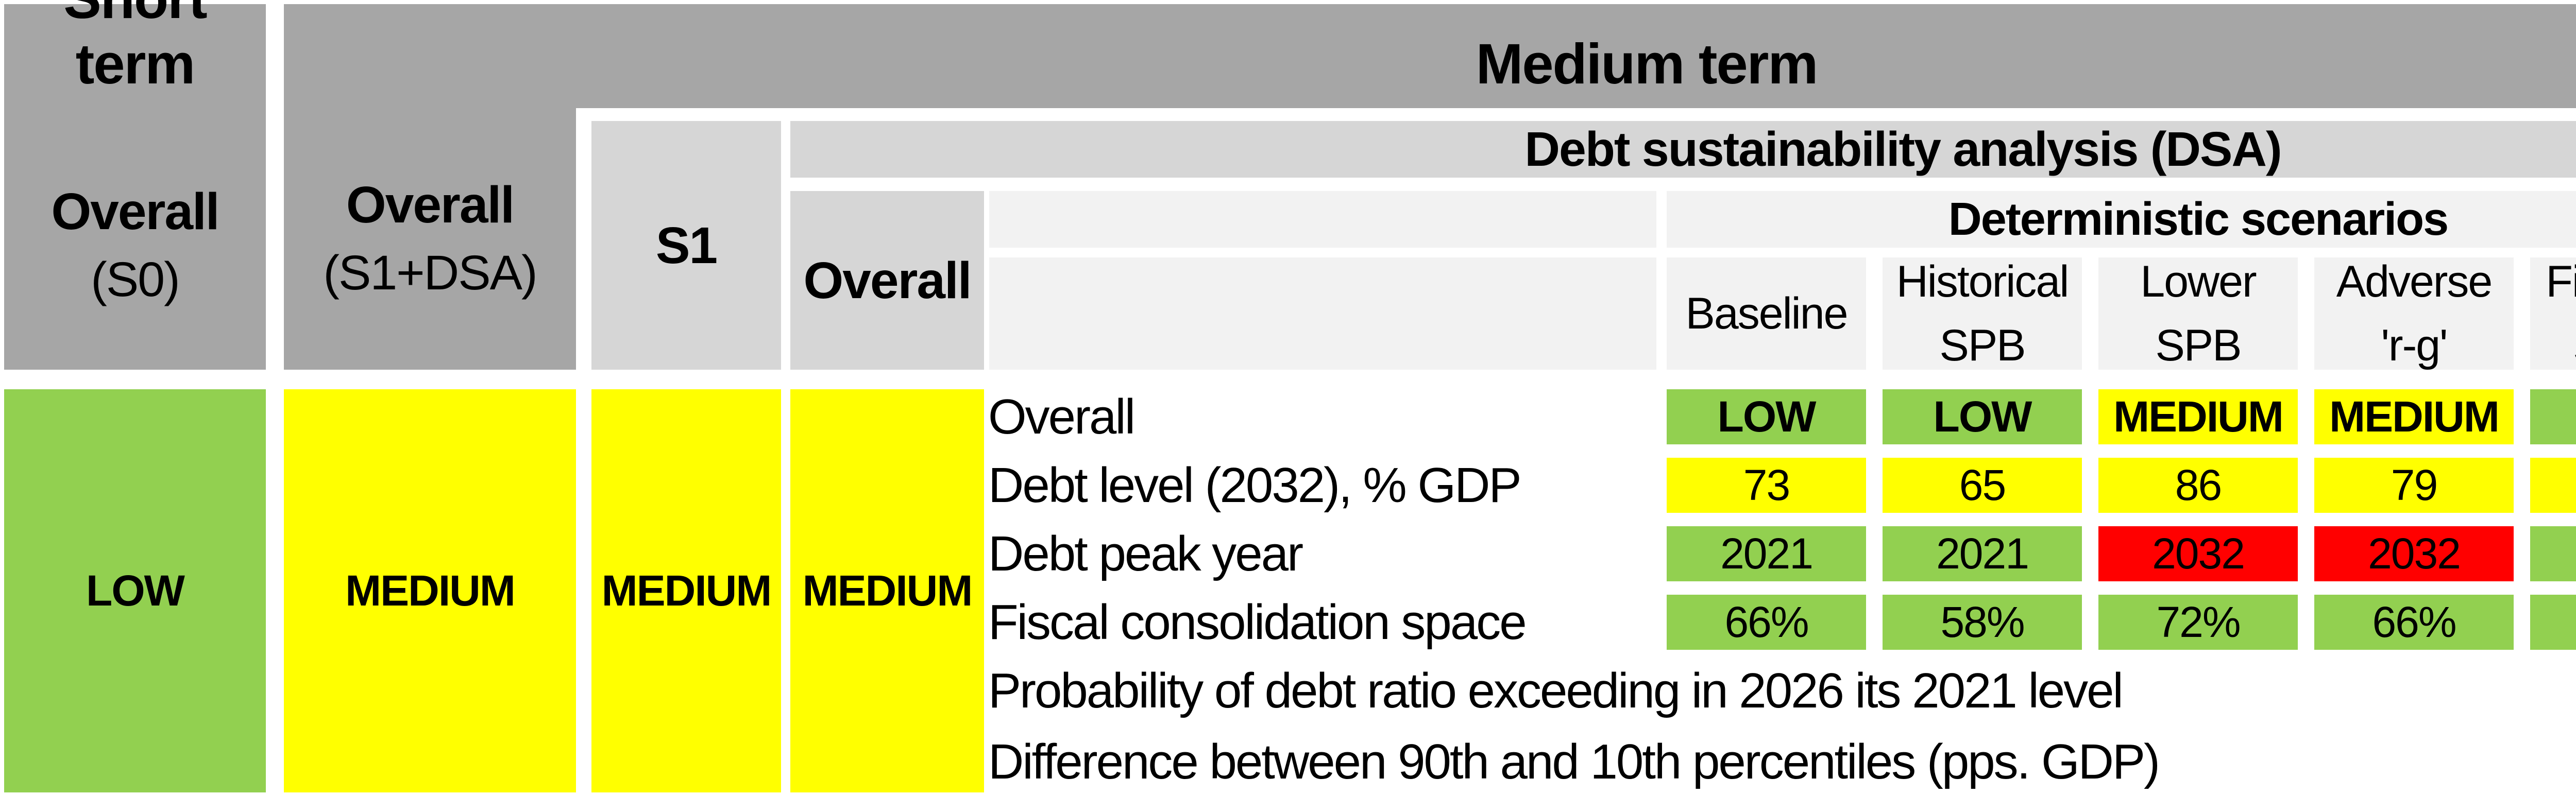 This screenshot has width=2576, height=795. What do you see at coordinates (430, 590) in the screenshot?
I see `summary-cell-s1dsa: MEDIUM` at bounding box center [430, 590].